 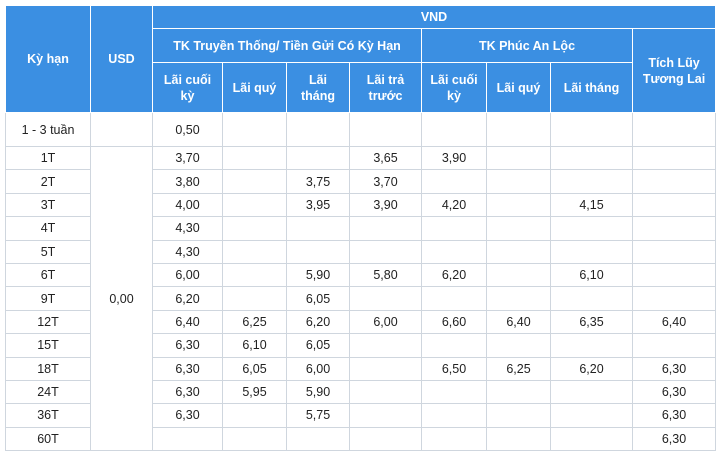 I want to click on rate-cell: 5,80, so click(x=385, y=275).